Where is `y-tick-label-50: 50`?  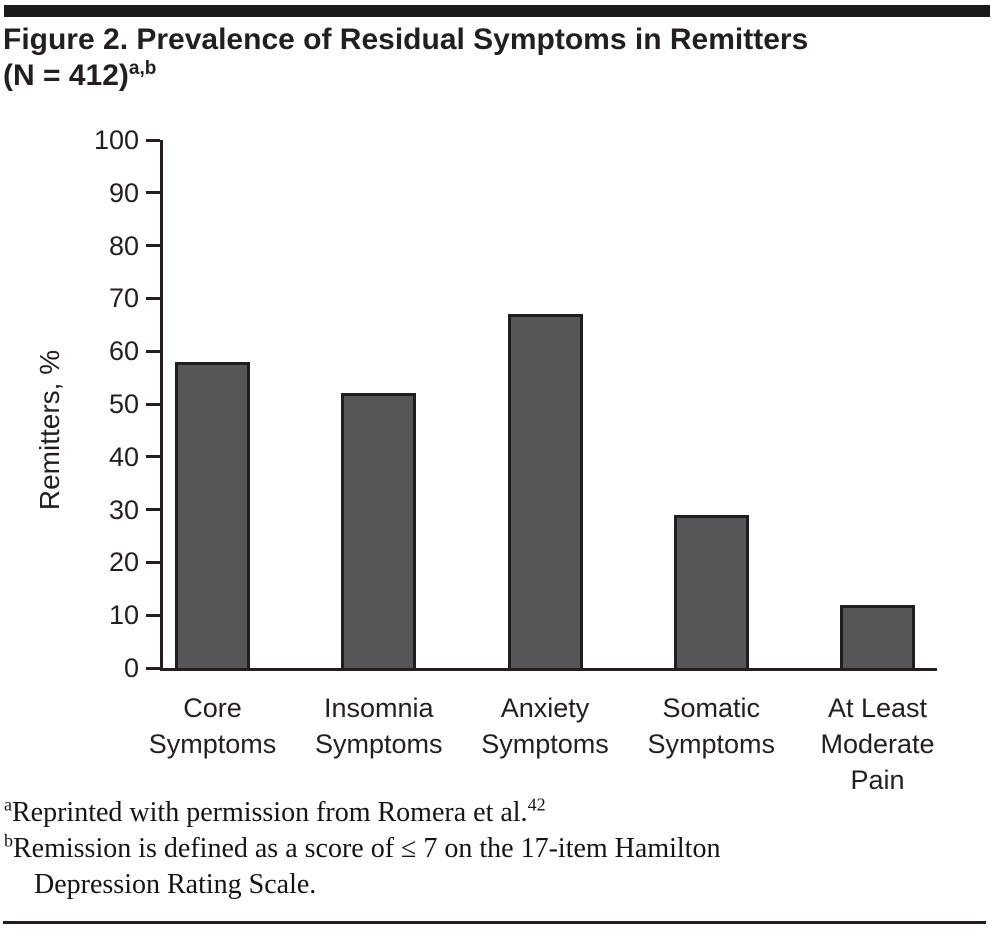
y-tick-label-50: 50 is located at coordinates (123, 404).